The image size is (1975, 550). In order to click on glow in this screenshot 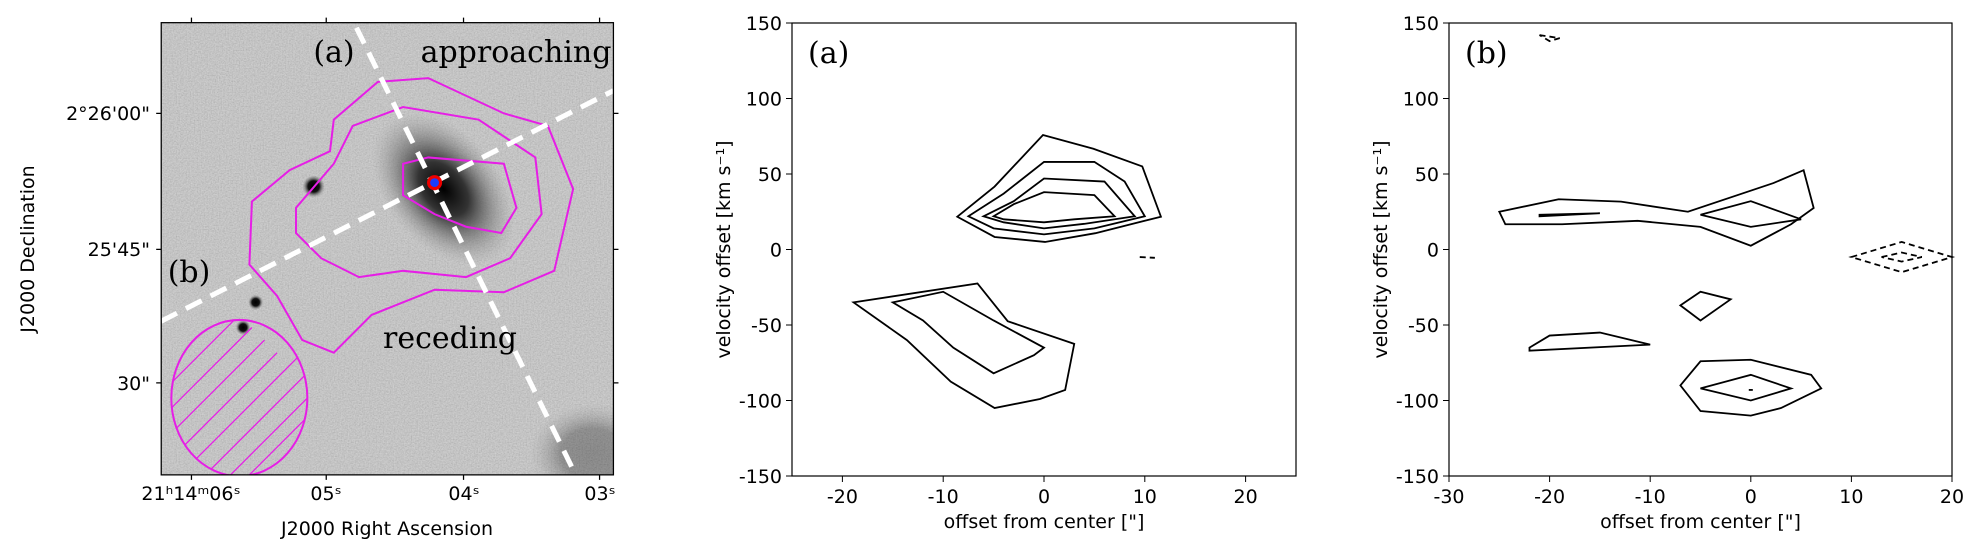, I will do `click(571, 439)`.